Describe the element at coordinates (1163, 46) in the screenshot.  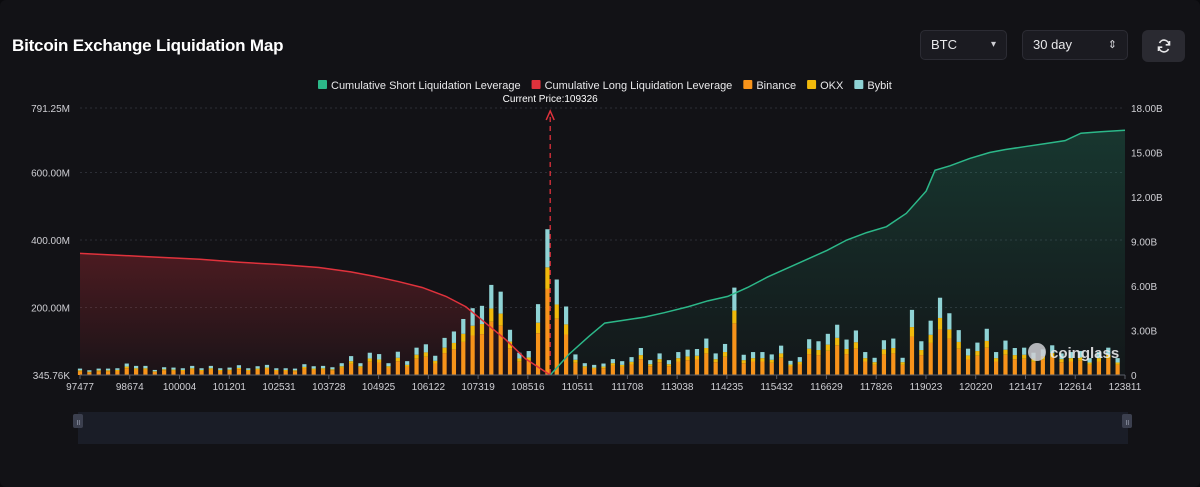
I see `refresh-button` at that location.